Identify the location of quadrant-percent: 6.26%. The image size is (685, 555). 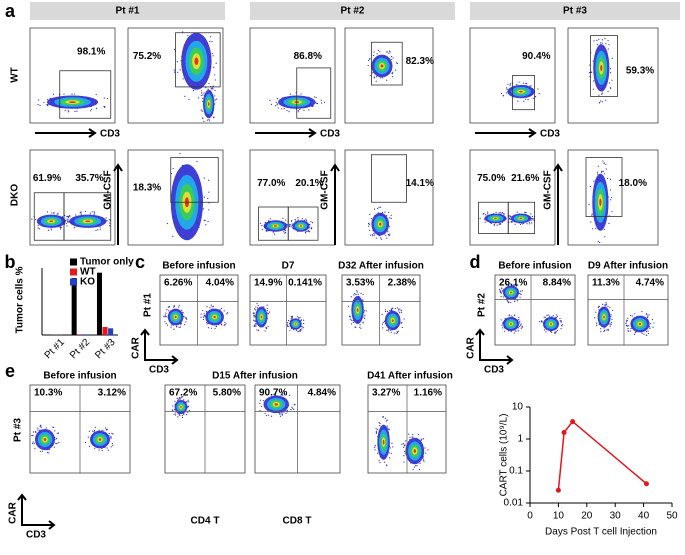
(178, 283).